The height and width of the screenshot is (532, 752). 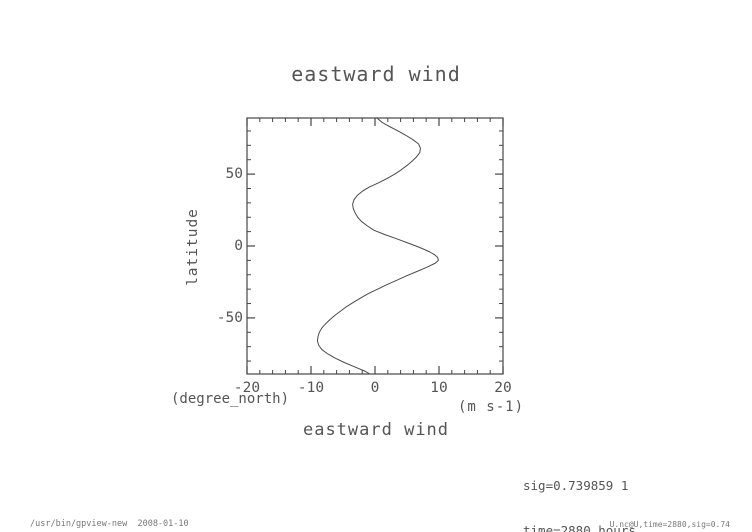 I want to click on footer-file-info: U.nc@U,time=2880,sig=0.74, so click(x=669, y=524).